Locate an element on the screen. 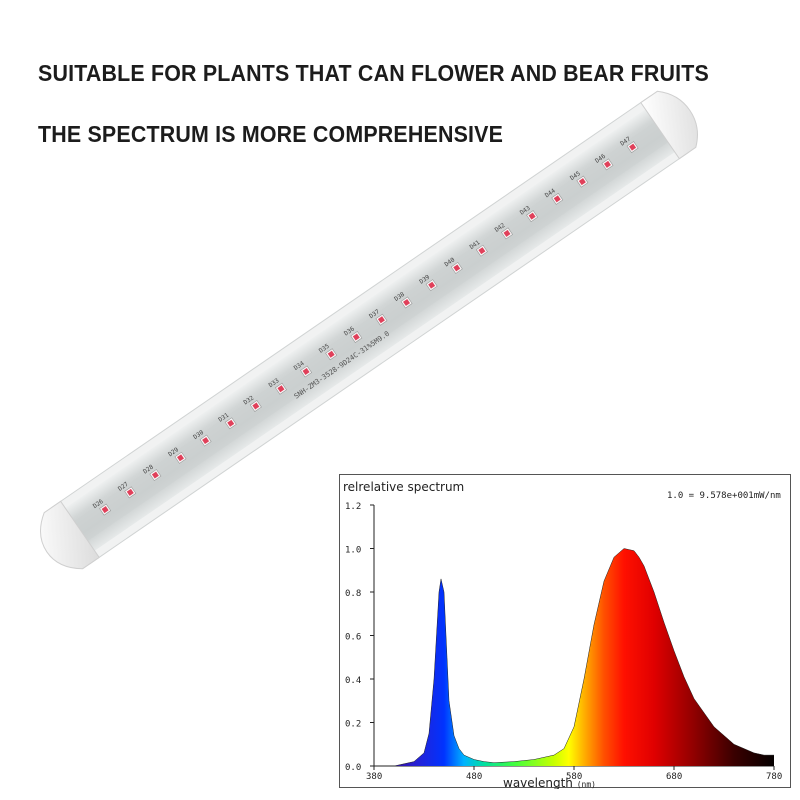  x-axis-label: wavelength (nm) is located at coordinates (549, 782).